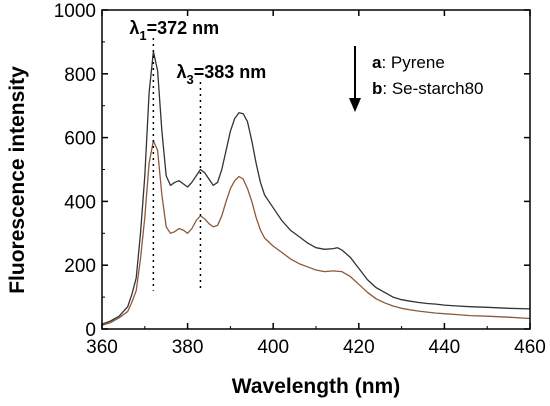 The image size is (550, 406). Describe the element at coordinates (359, 347) in the screenshot. I see `x-tick-label: 420` at that location.